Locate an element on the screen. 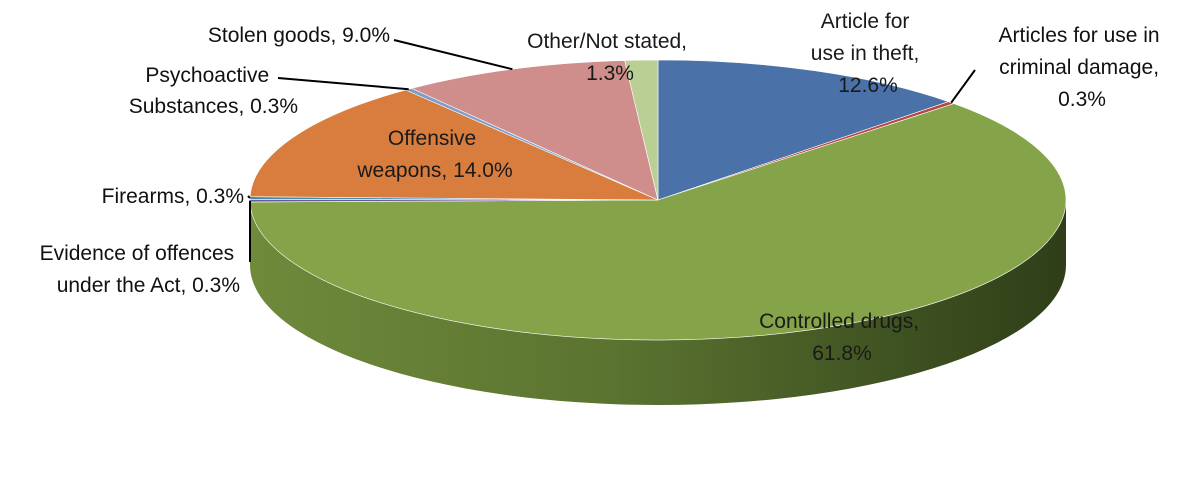  pie-slice-article-for-use-in-theft is located at coordinates (803, 130).